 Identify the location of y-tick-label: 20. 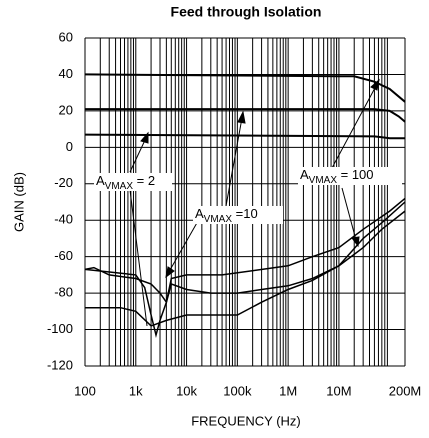
(66, 109).